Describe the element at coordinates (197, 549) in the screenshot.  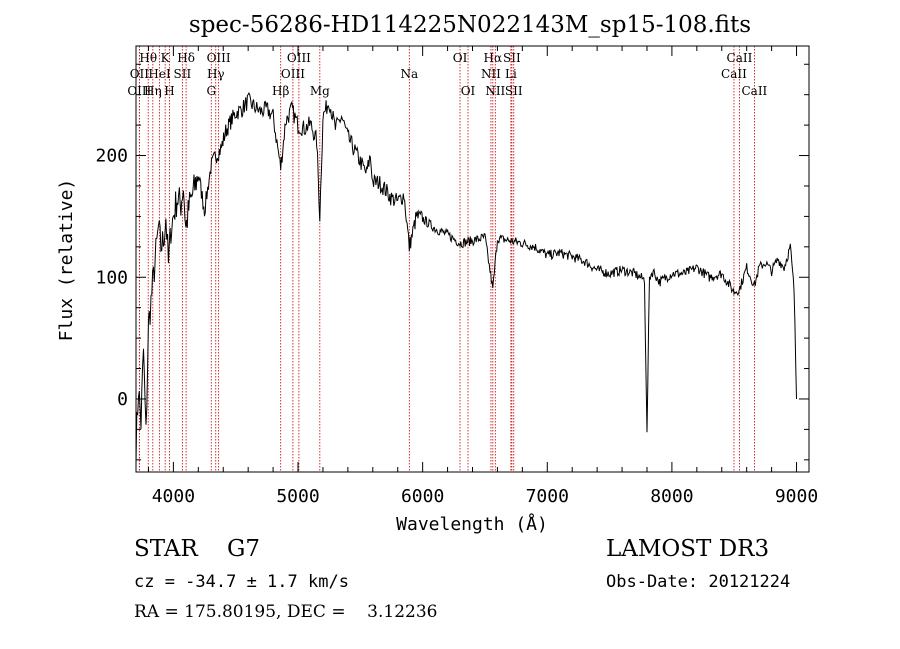
I see `spectral-class: STAR G7` at that location.